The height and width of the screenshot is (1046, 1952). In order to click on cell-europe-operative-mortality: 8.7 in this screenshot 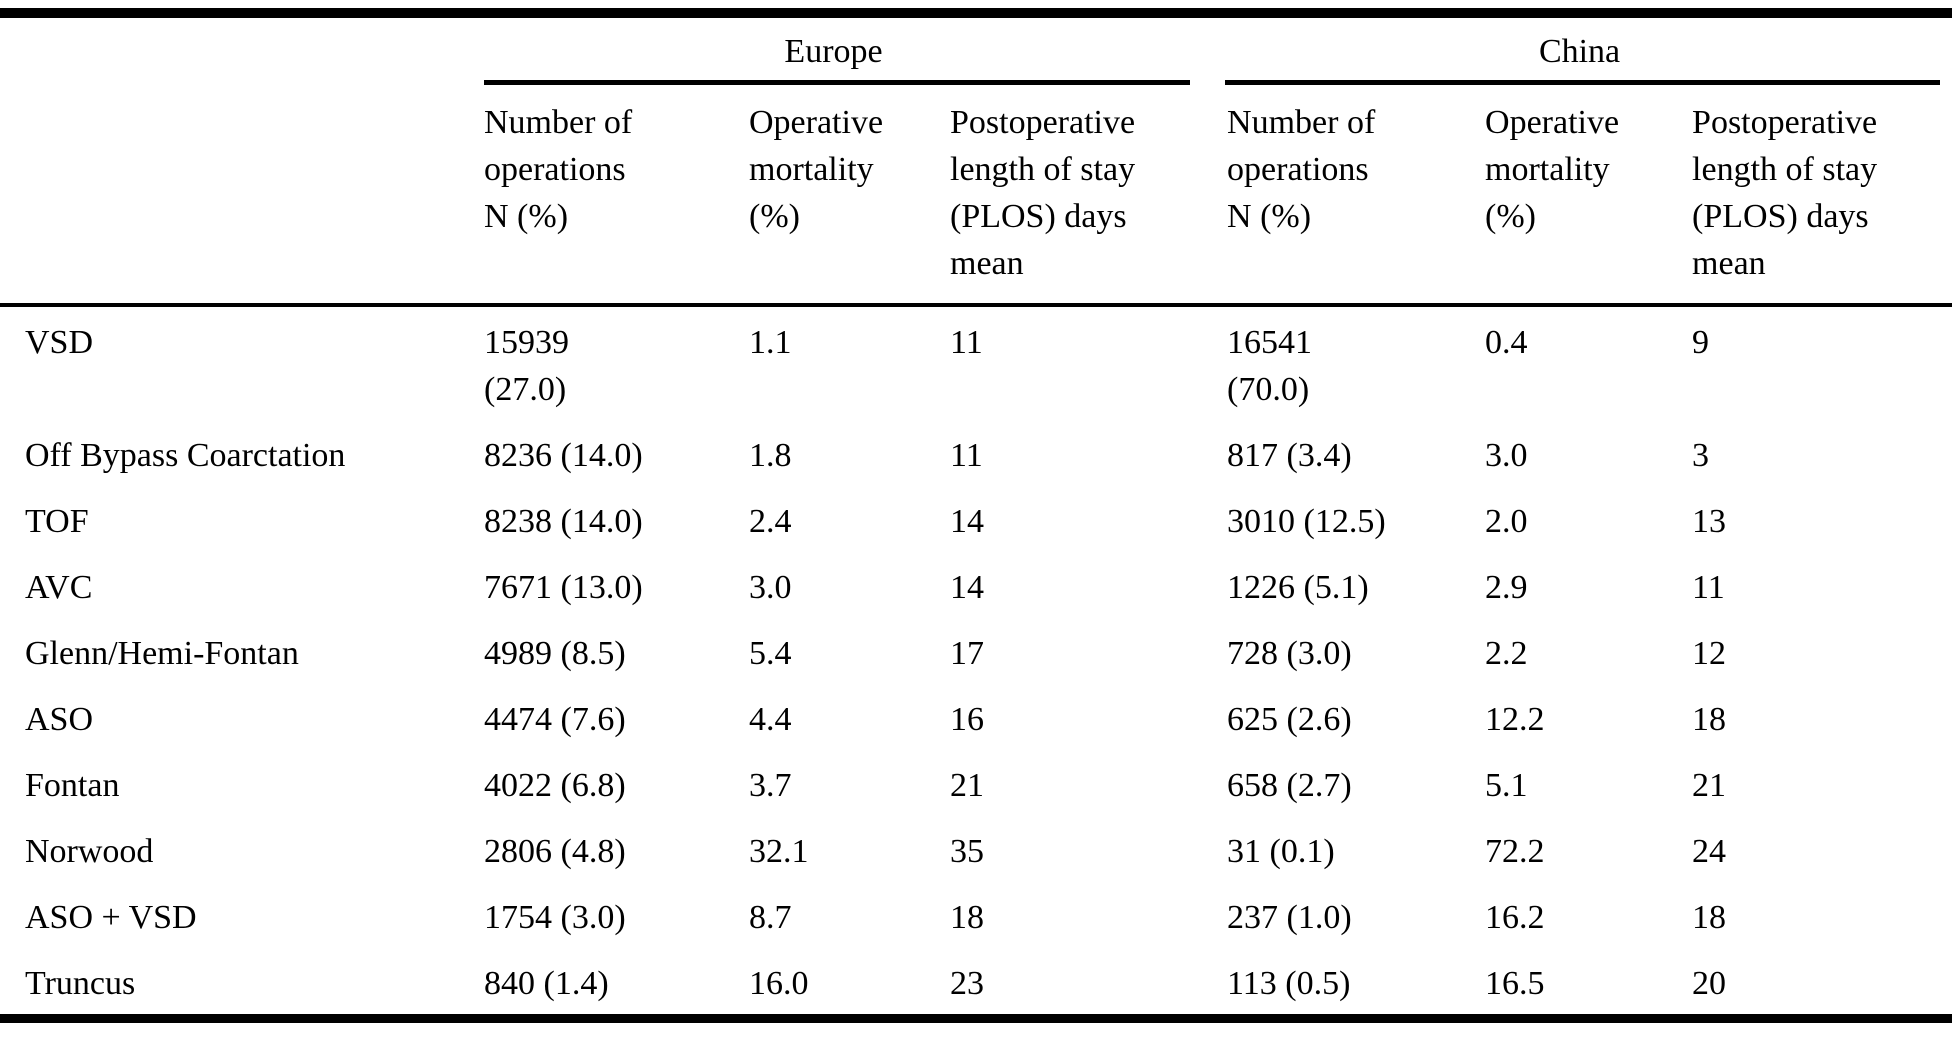, I will do `click(770, 917)`.